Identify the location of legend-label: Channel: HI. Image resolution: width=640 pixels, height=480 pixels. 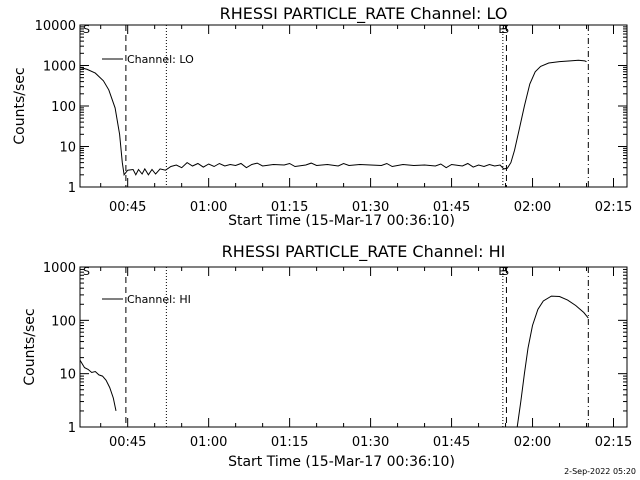
(159, 299).